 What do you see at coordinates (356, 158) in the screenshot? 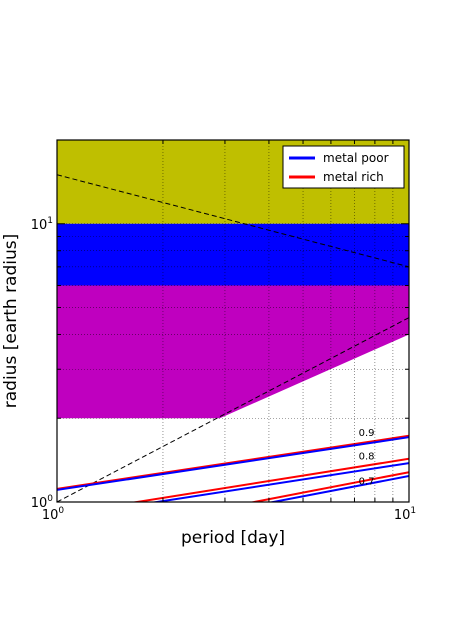
I see `legend-label-metal-poor: metal poor` at bounding box center [356, 158].